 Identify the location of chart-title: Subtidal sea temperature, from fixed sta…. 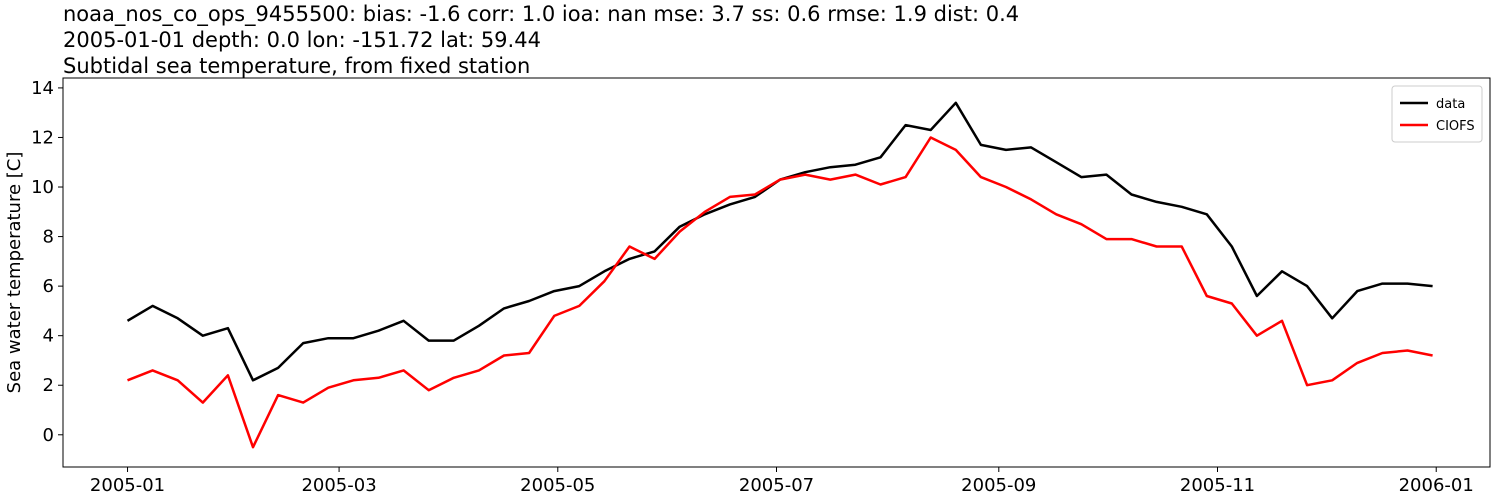
(296, 66).